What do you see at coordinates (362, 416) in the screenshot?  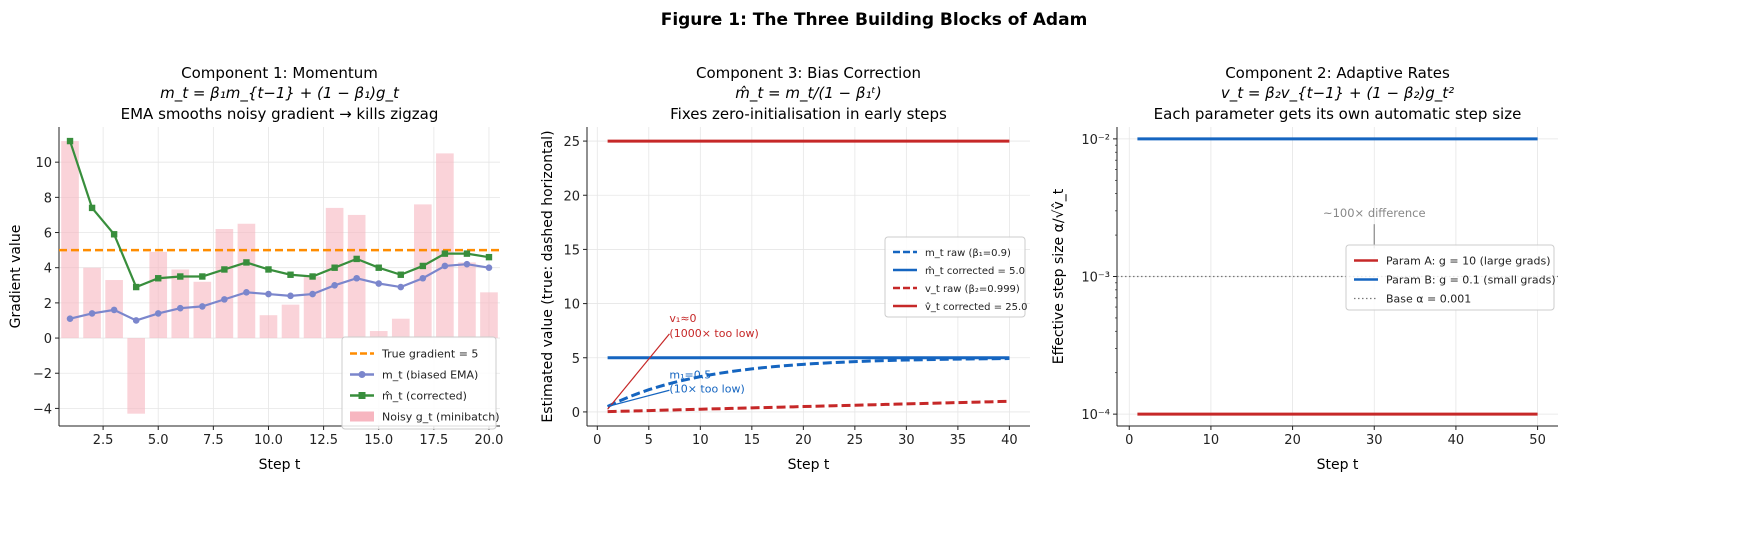 I see `legend-swatch` at bounding box center [362, 416].